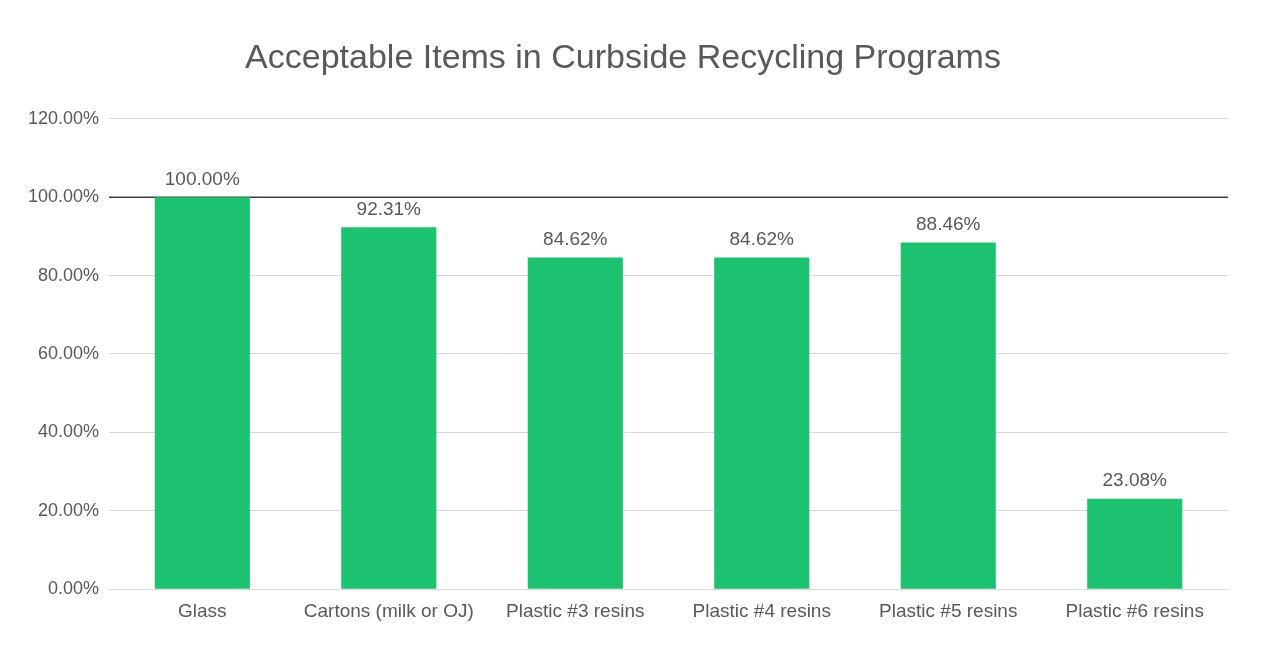 Image resolution: width=1262 pixels, height=646 pixels. I want to click on y-tick-label: 100.00%, so click(64, 196).